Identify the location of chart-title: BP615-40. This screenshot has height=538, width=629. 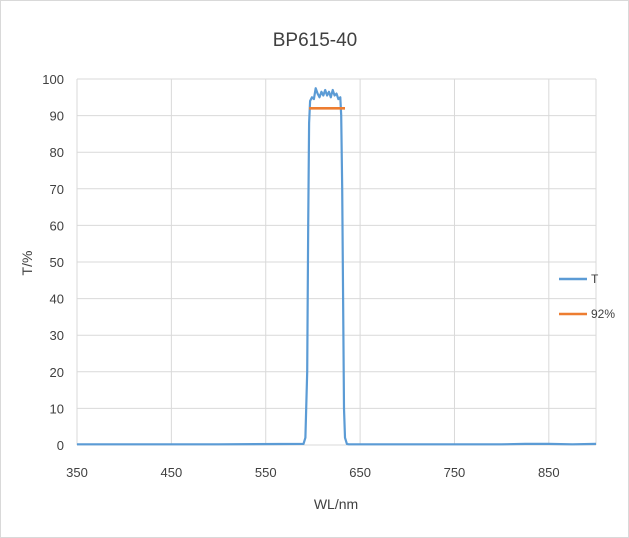
(315, 40).